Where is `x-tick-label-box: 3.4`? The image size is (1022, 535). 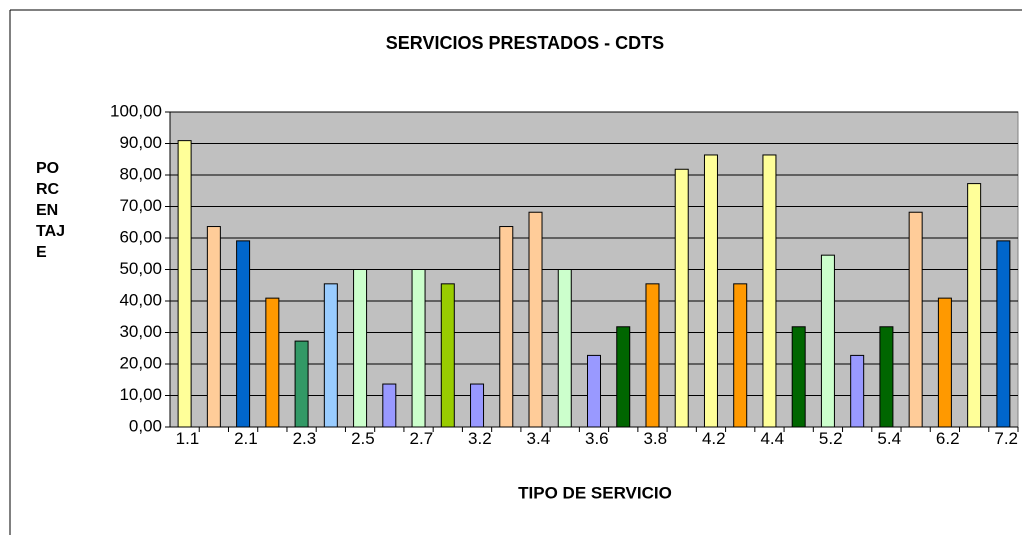
x-tick-label-box: 3.4 is located at coordinates (538, 438).